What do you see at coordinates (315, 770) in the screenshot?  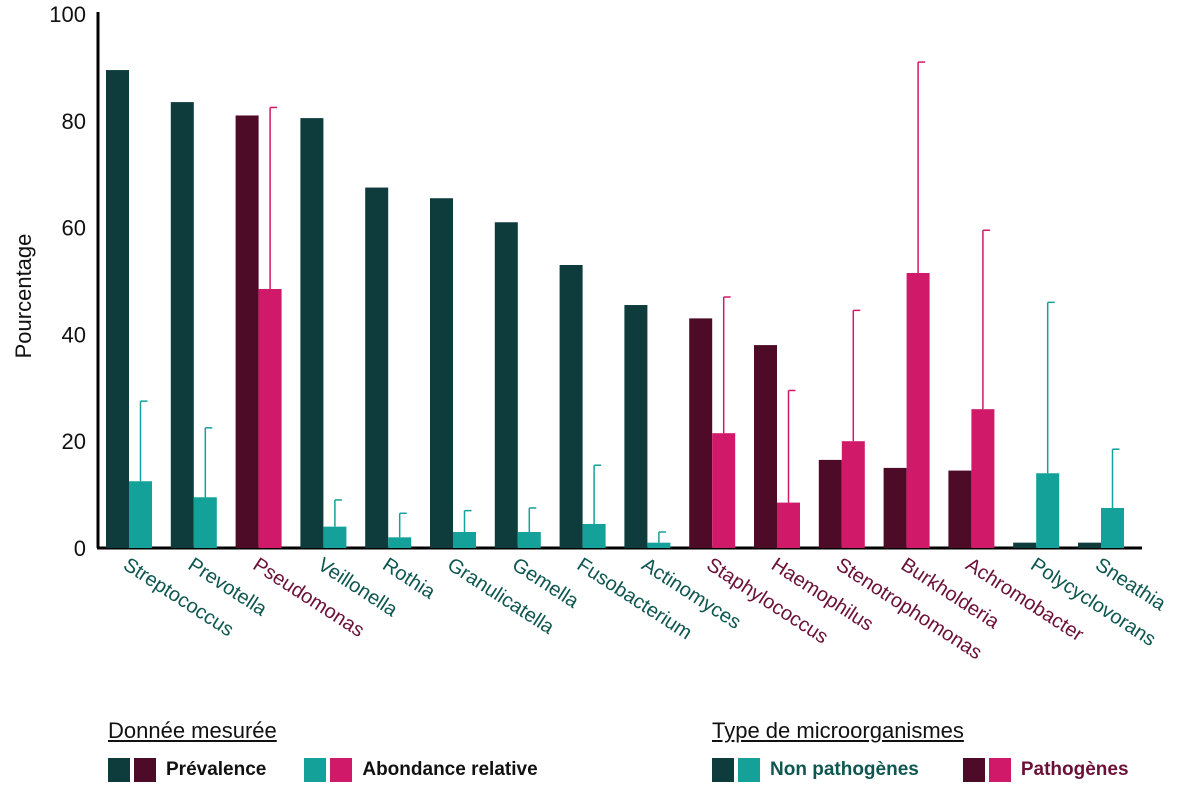 I see `swatch-abundance-non-pathogen` at bounding box center [315, 770].